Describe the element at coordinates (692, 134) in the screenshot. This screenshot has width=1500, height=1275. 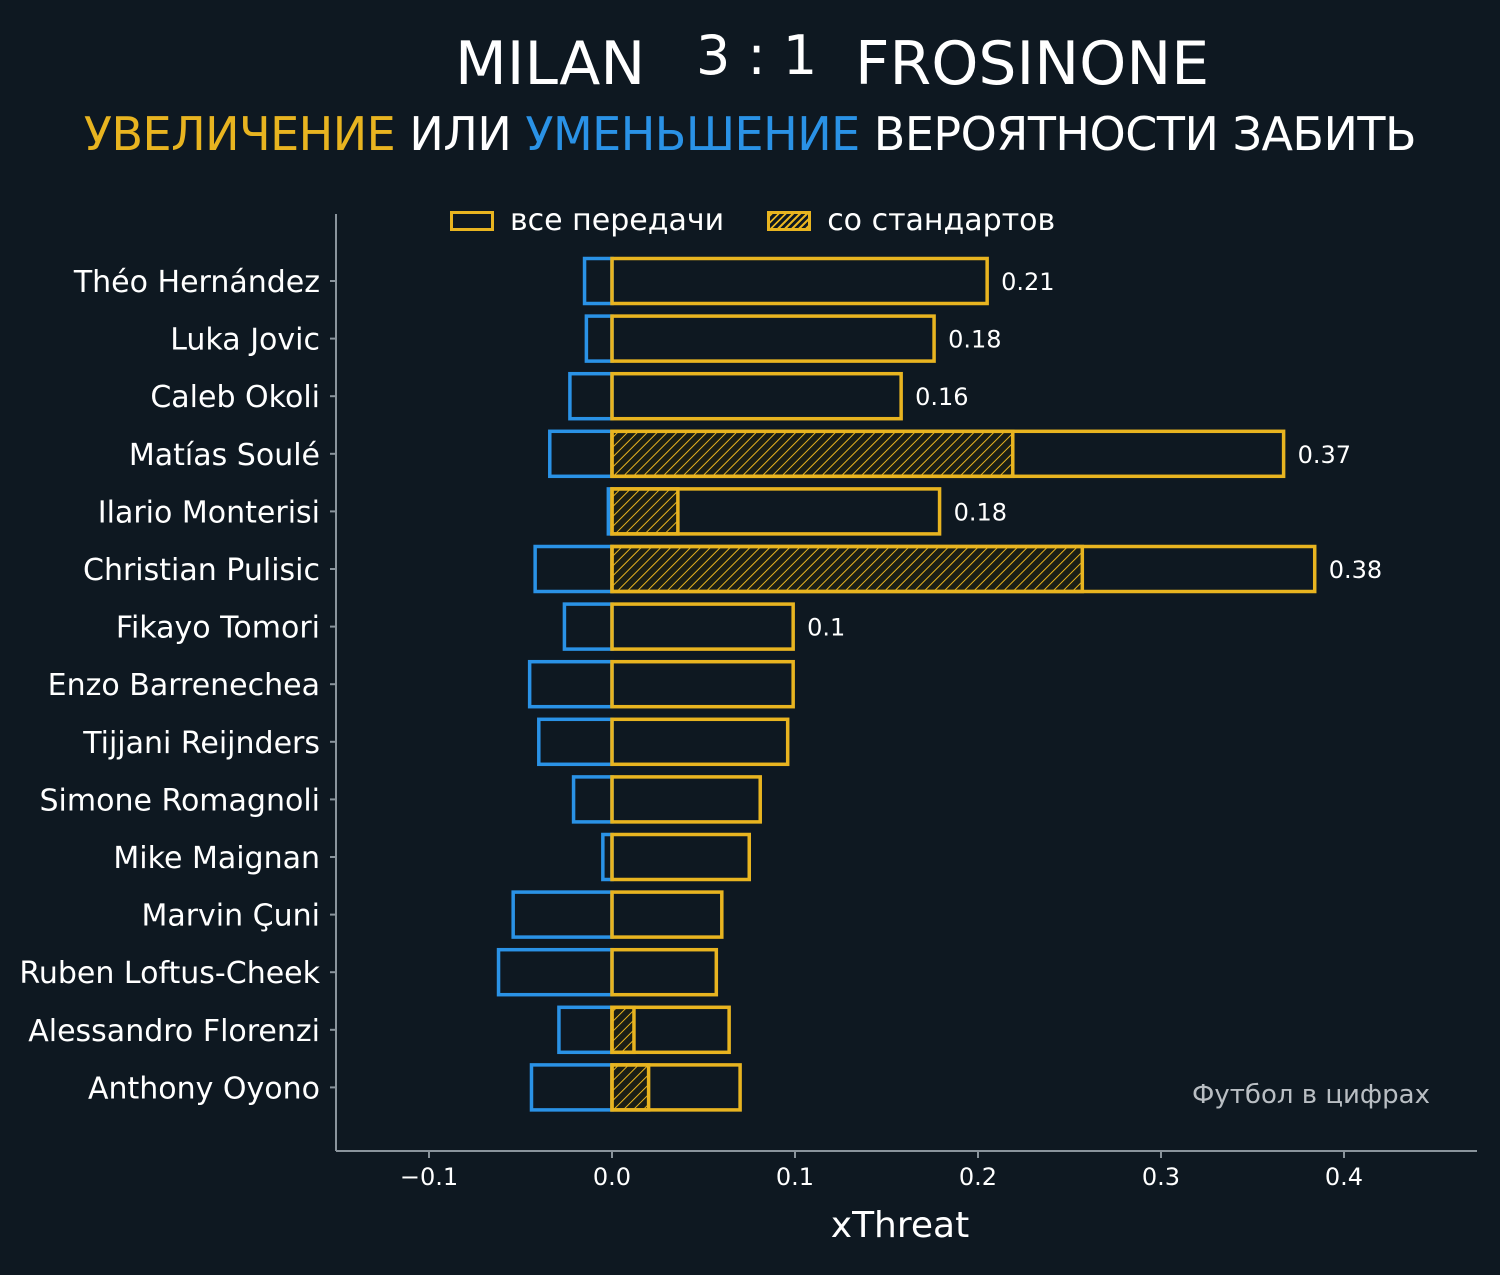
I see `subtitle-decrease: УМЕНЬШЕНИЕ` at that location.